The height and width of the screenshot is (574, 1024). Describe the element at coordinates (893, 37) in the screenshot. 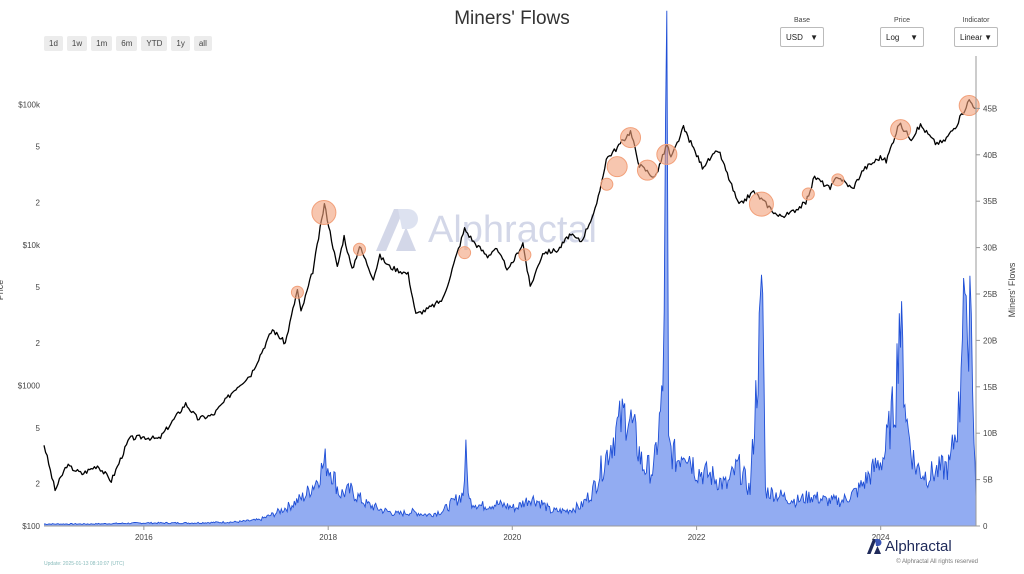

I see `price-value: Log` at that location.